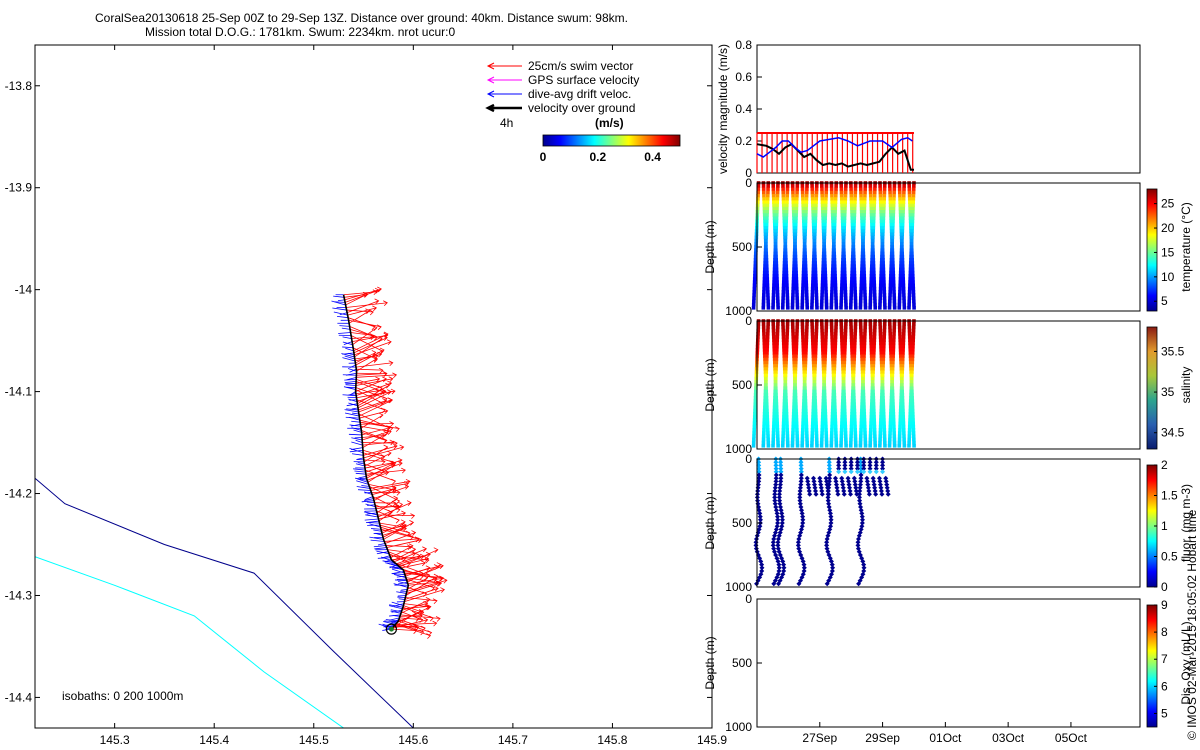 This screenshot has width=1200, height=750. Describe the element at coordinates (824, 383) in the screenshot. I see `profile-cast` at that location.